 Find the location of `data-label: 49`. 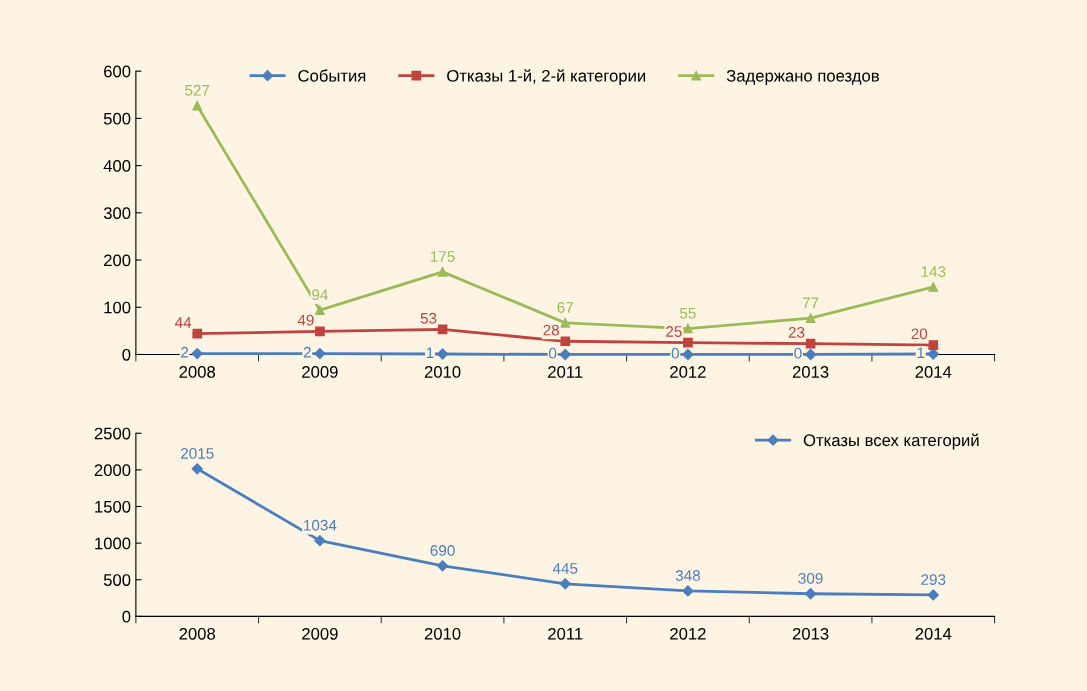

data-label: 49 is located at coordinates (305, 320).